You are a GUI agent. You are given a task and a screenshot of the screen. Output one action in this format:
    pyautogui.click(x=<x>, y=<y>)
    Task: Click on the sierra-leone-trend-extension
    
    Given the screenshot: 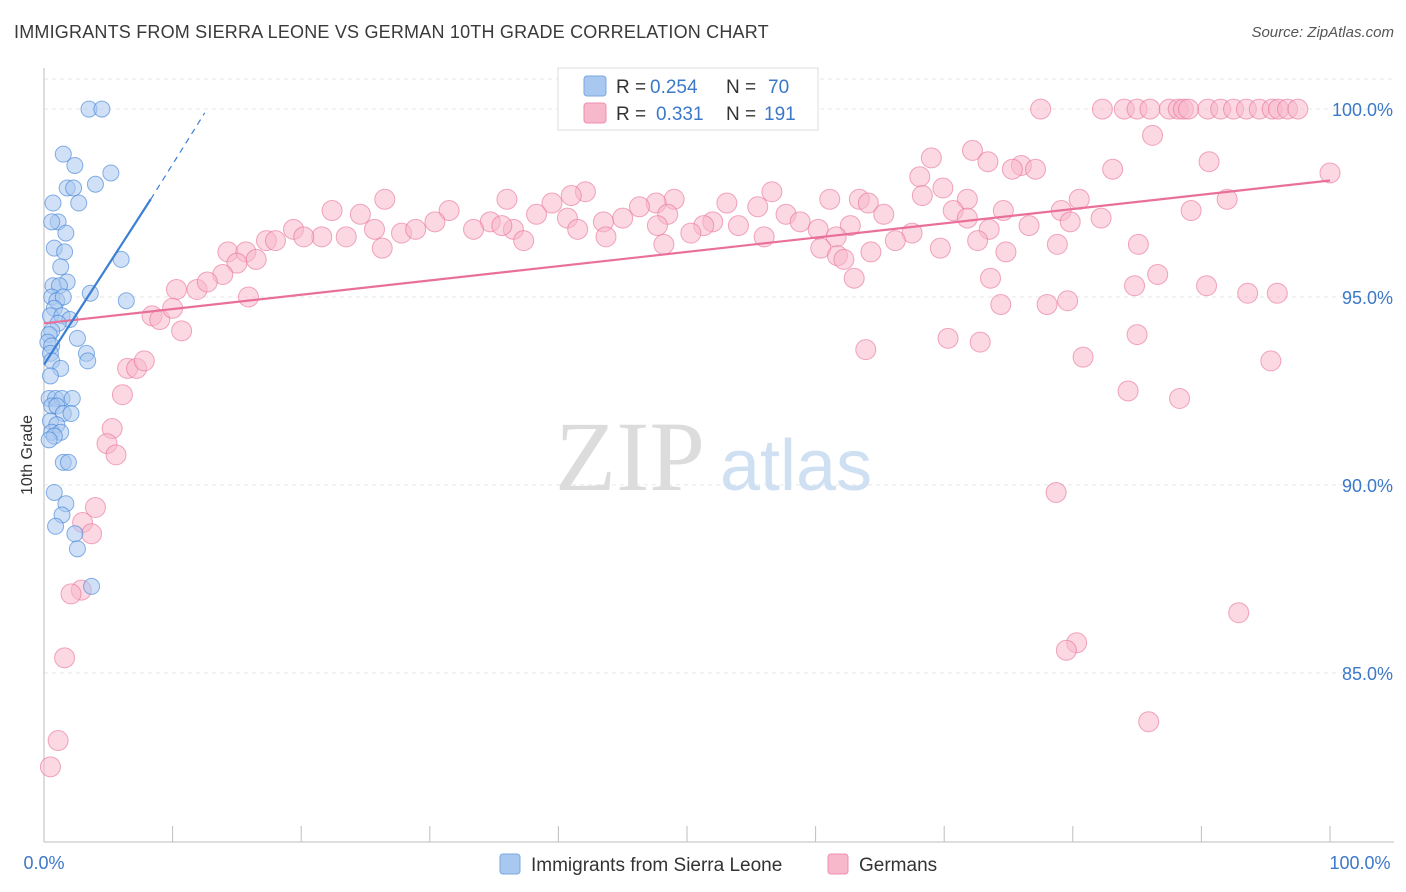 What is the action you would take?
    pyautogui.click(x=178, y=156)
    